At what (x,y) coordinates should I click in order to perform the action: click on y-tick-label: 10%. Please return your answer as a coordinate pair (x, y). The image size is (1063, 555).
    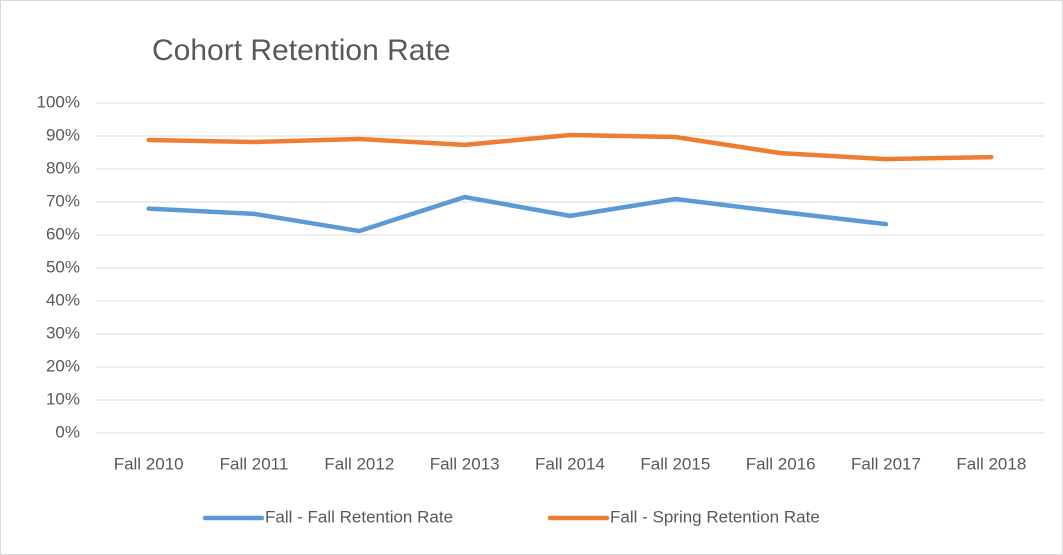
    Looking at the image, I should click on (63, 398).